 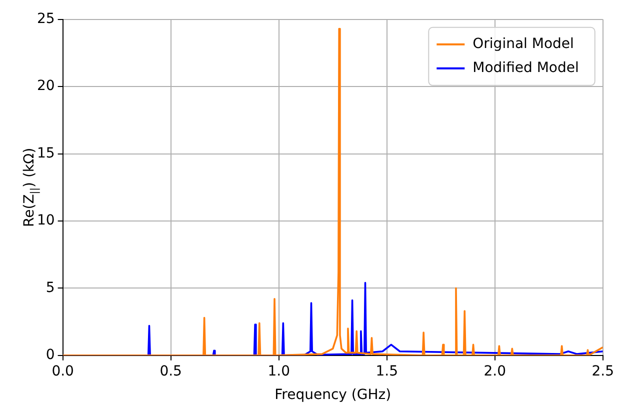 I want to click on x-tick-label: 2.0, so click(x=495, y=371).